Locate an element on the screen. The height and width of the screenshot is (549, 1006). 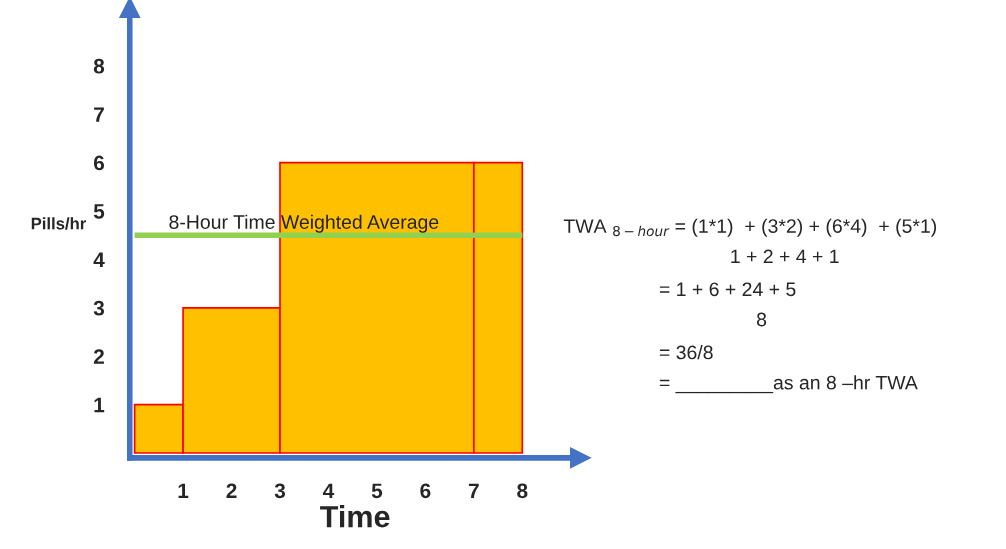
annotation: TWA $_{8−hour}$ = (1*1) + (3*2) + (6*4) + (5*1) is located at coordinates (750, 227).